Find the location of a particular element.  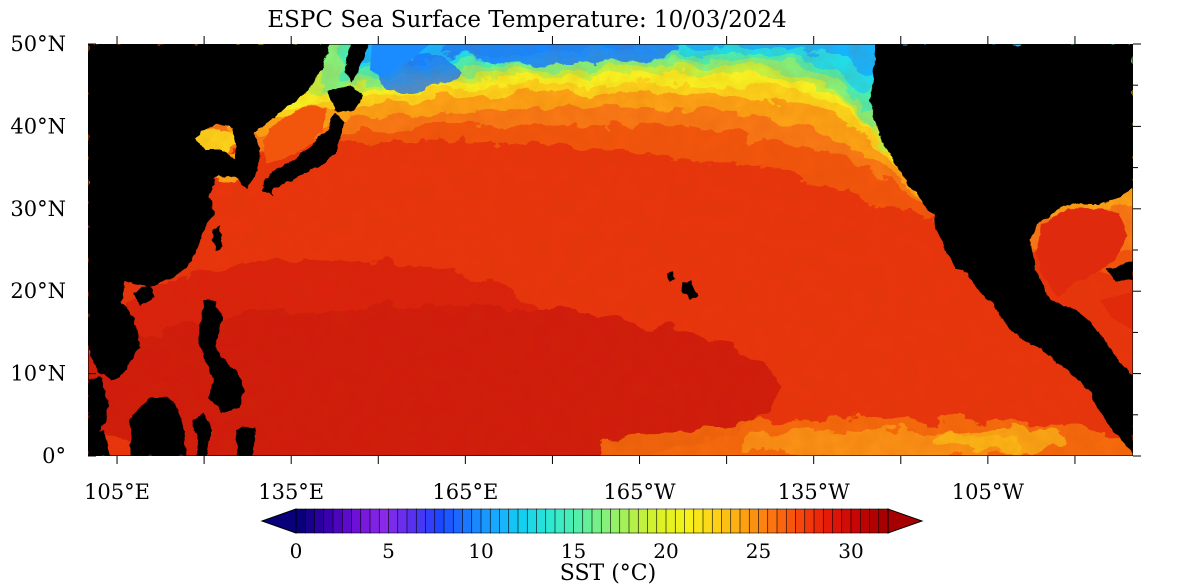

lat-tick-label: 0° is located at coordinates (54, 456).